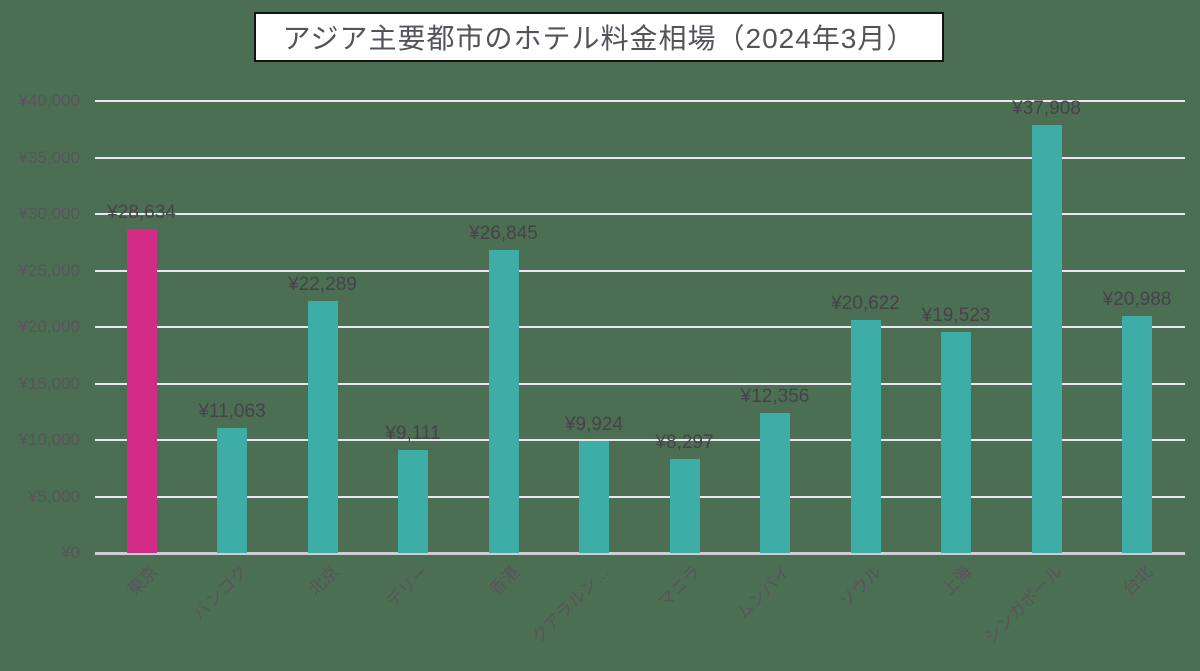 The width and height of the screenshot is (1200, 671). Describe the element at coordinates (70, 552) in the screenshot. I see `y-tick-label: ¥0` at that location.